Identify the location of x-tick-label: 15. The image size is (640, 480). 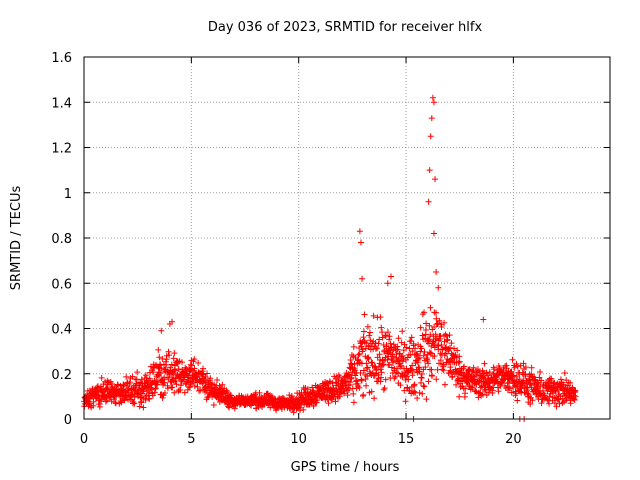
(406, 439).